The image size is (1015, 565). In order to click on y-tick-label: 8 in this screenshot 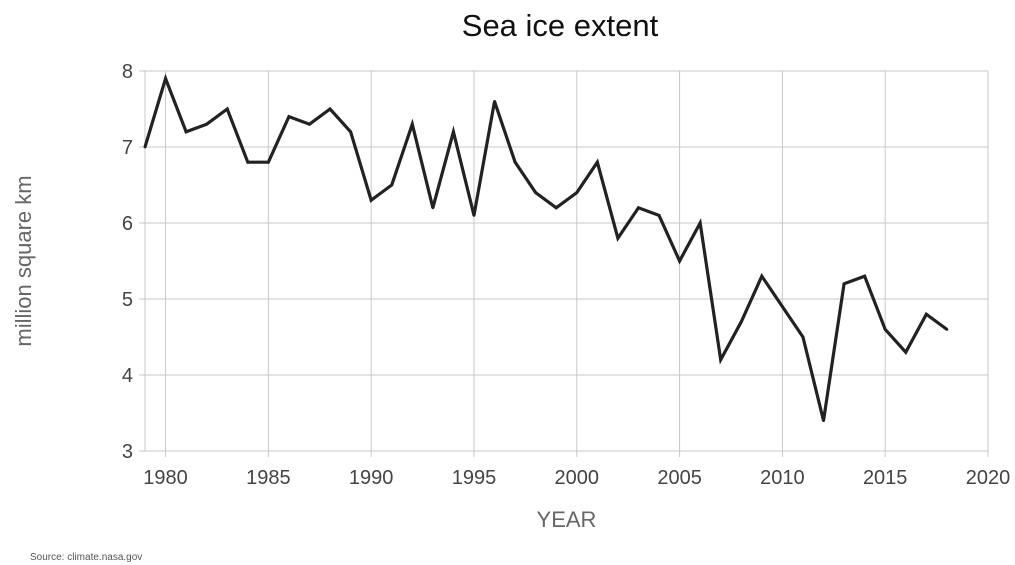, I will do `click(127, 72)`.